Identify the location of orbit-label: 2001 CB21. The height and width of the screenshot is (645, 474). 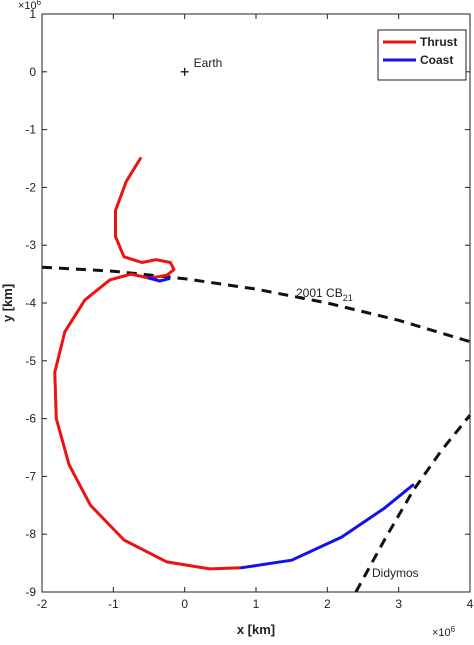
(324, 294).